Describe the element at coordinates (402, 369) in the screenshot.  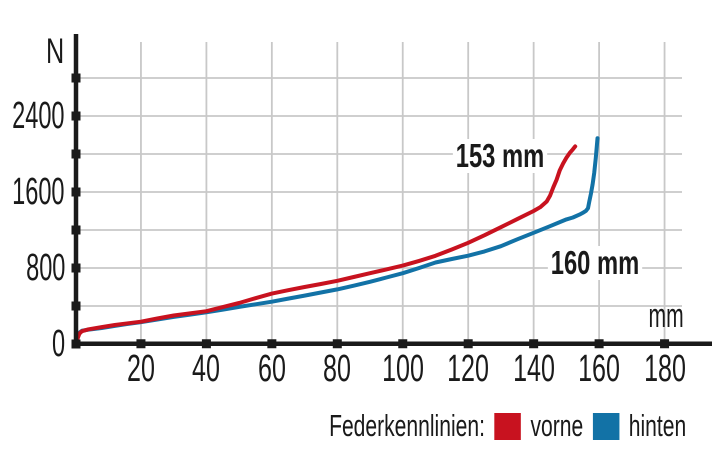
I see `x-tick-label: 100` at that location.